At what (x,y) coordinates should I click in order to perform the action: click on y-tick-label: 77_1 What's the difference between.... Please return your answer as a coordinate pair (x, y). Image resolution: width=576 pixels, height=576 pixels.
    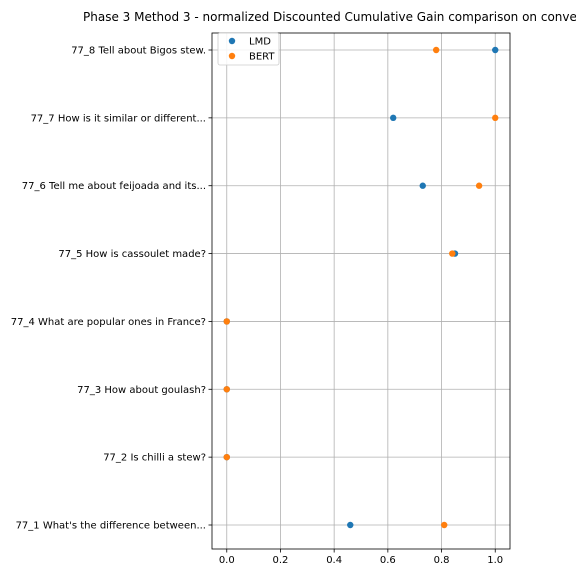
    Looking at the image, I should click on (111, 526).